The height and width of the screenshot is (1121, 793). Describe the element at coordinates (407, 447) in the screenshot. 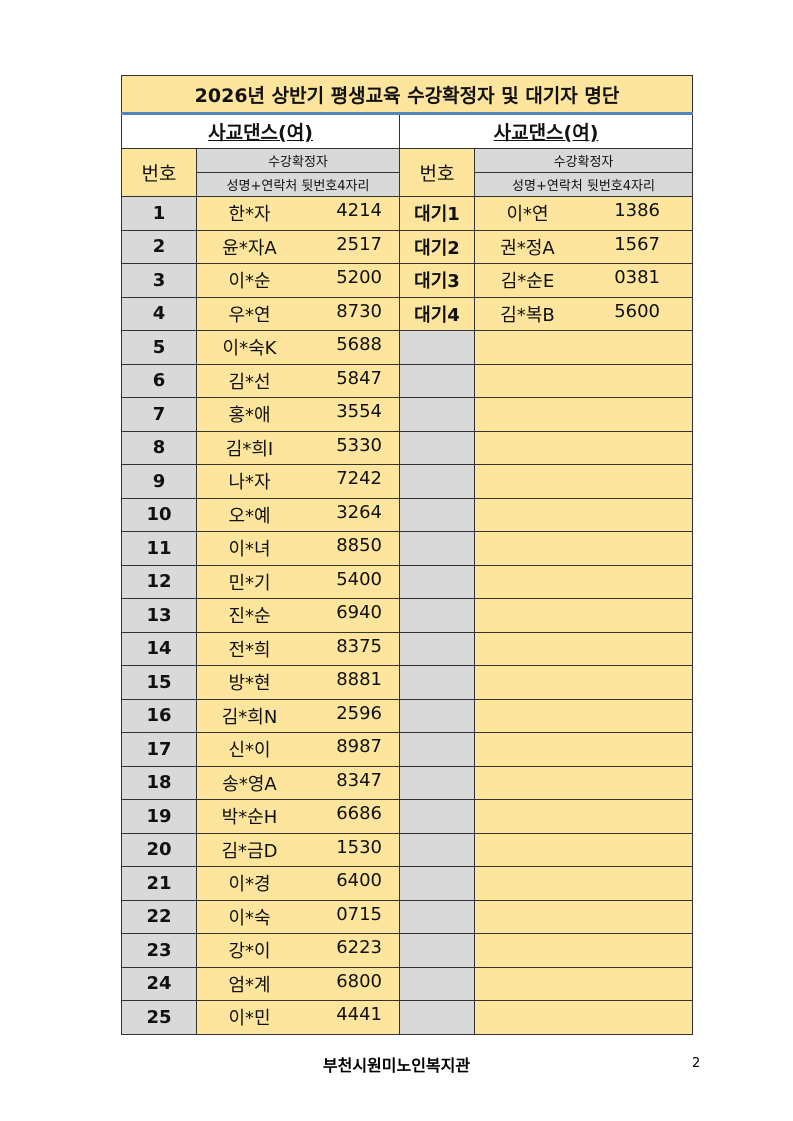

I see `table-row: 8 김*희I 5330` at that location.